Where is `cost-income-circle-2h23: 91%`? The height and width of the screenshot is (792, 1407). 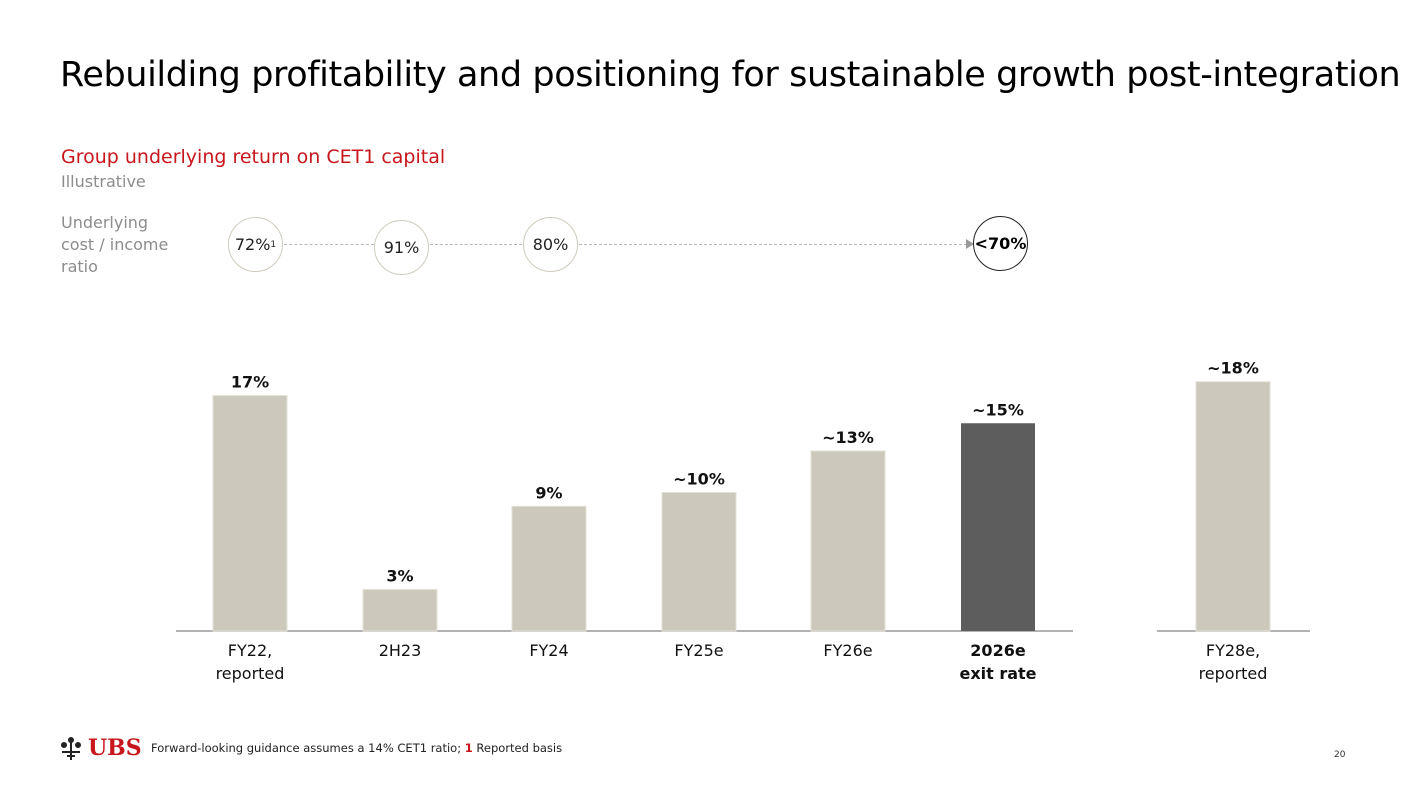
cost-income-circle-2h23: 91% is located at coordinates (401, 247).